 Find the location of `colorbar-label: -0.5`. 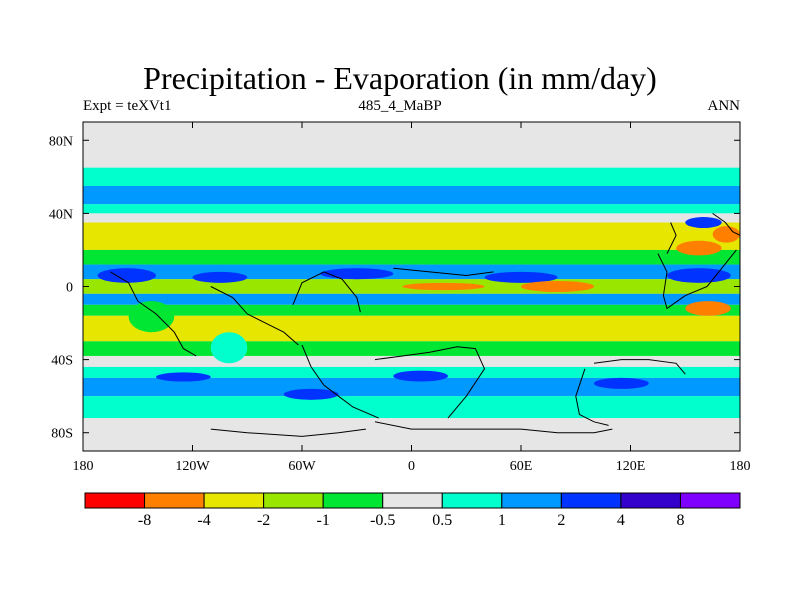

colorbar-label: -0.5 is located at coordinates (382, 520).